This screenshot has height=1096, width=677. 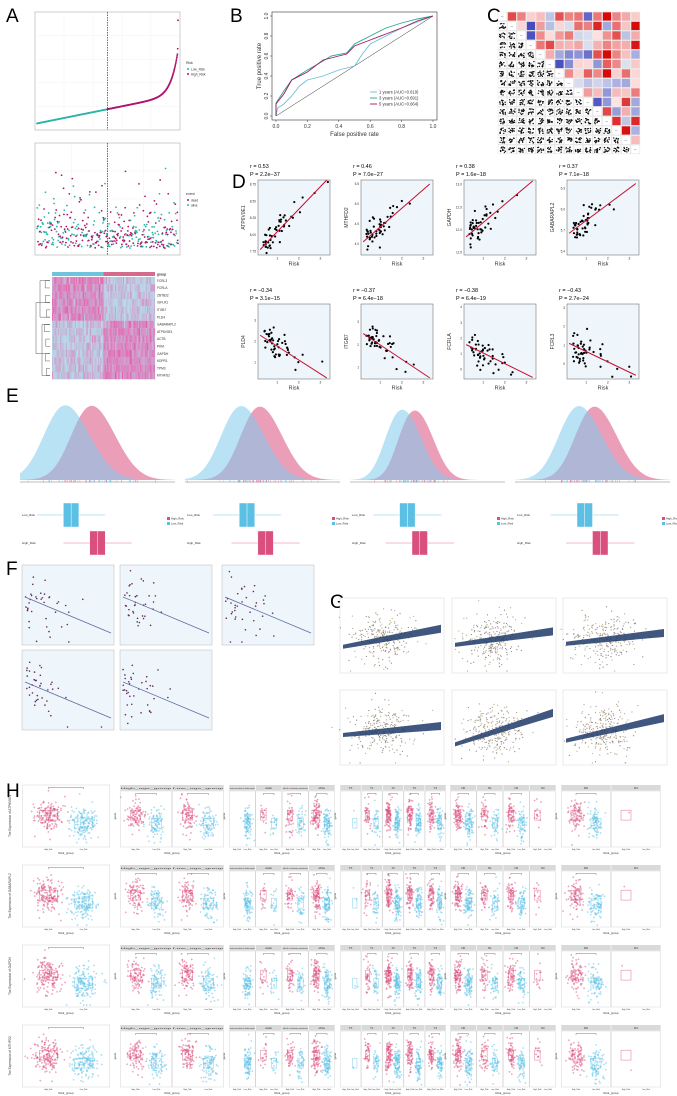 I want to click on y-tick-label: 6.0, so click(x=563, y=209).